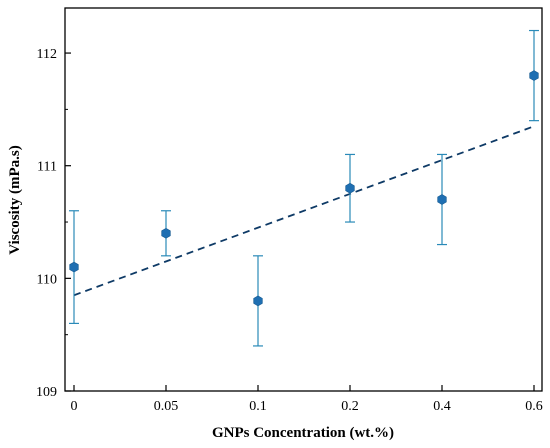  Describe the element at coordinates (47, 54) in the screenshot. I see `y-tick-label: 112` at that location.